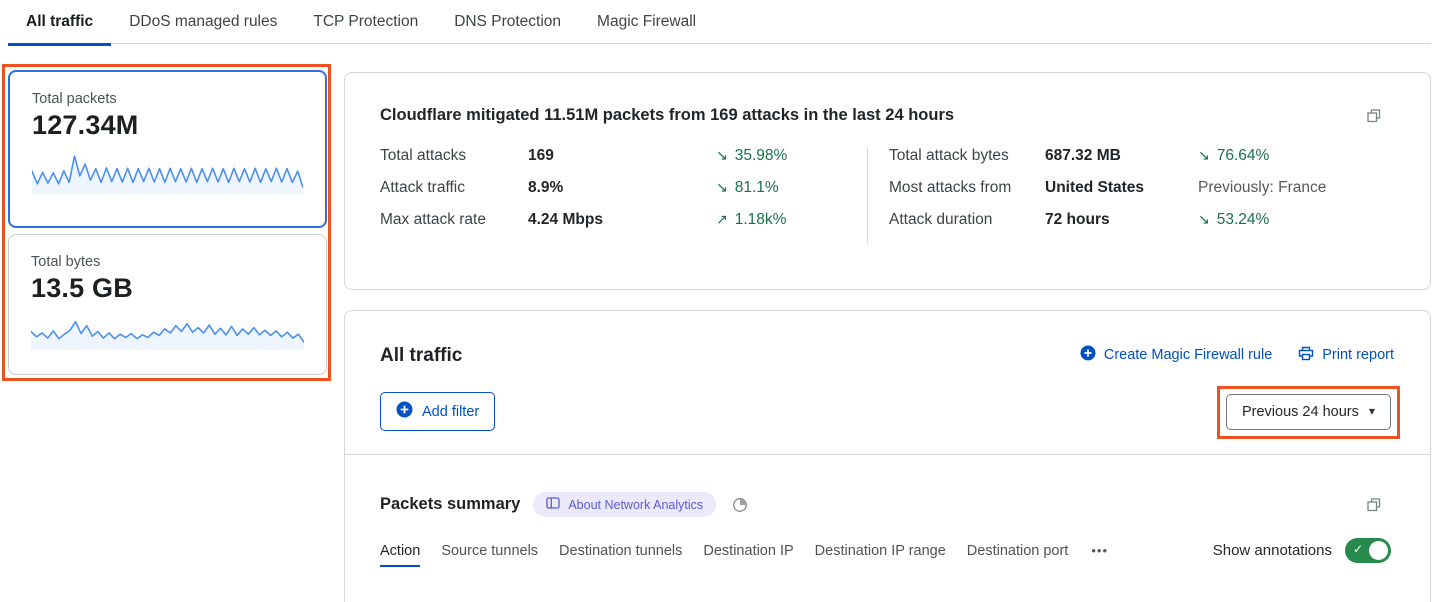  I want to click on stat-previous-value: Previously: France, so click(1262, 187).